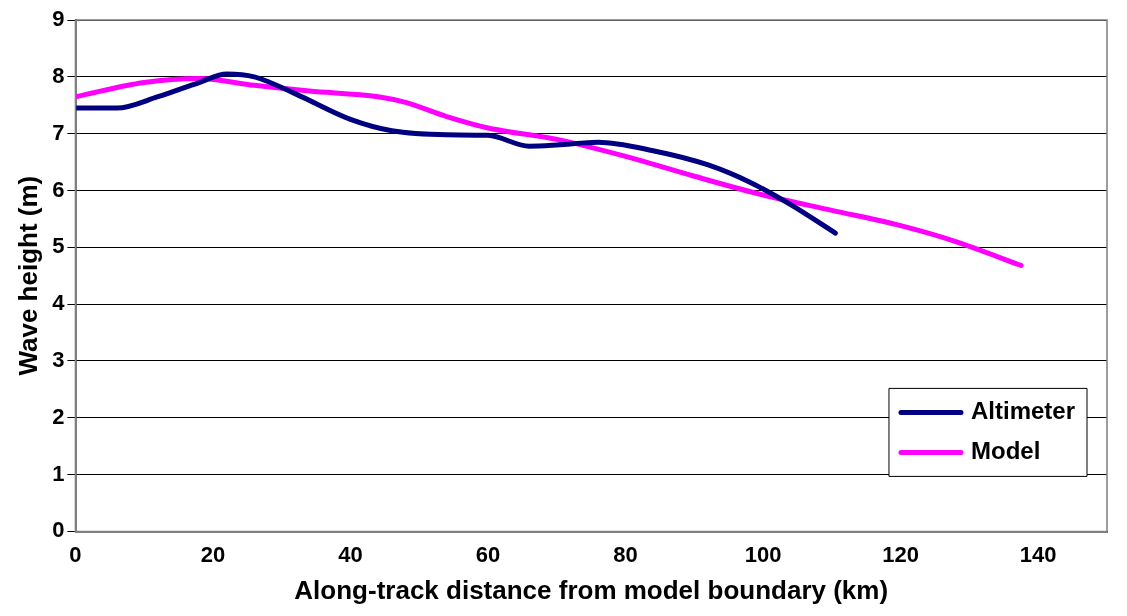  I want to click on x-tick-label: 120, so click(901, 554).